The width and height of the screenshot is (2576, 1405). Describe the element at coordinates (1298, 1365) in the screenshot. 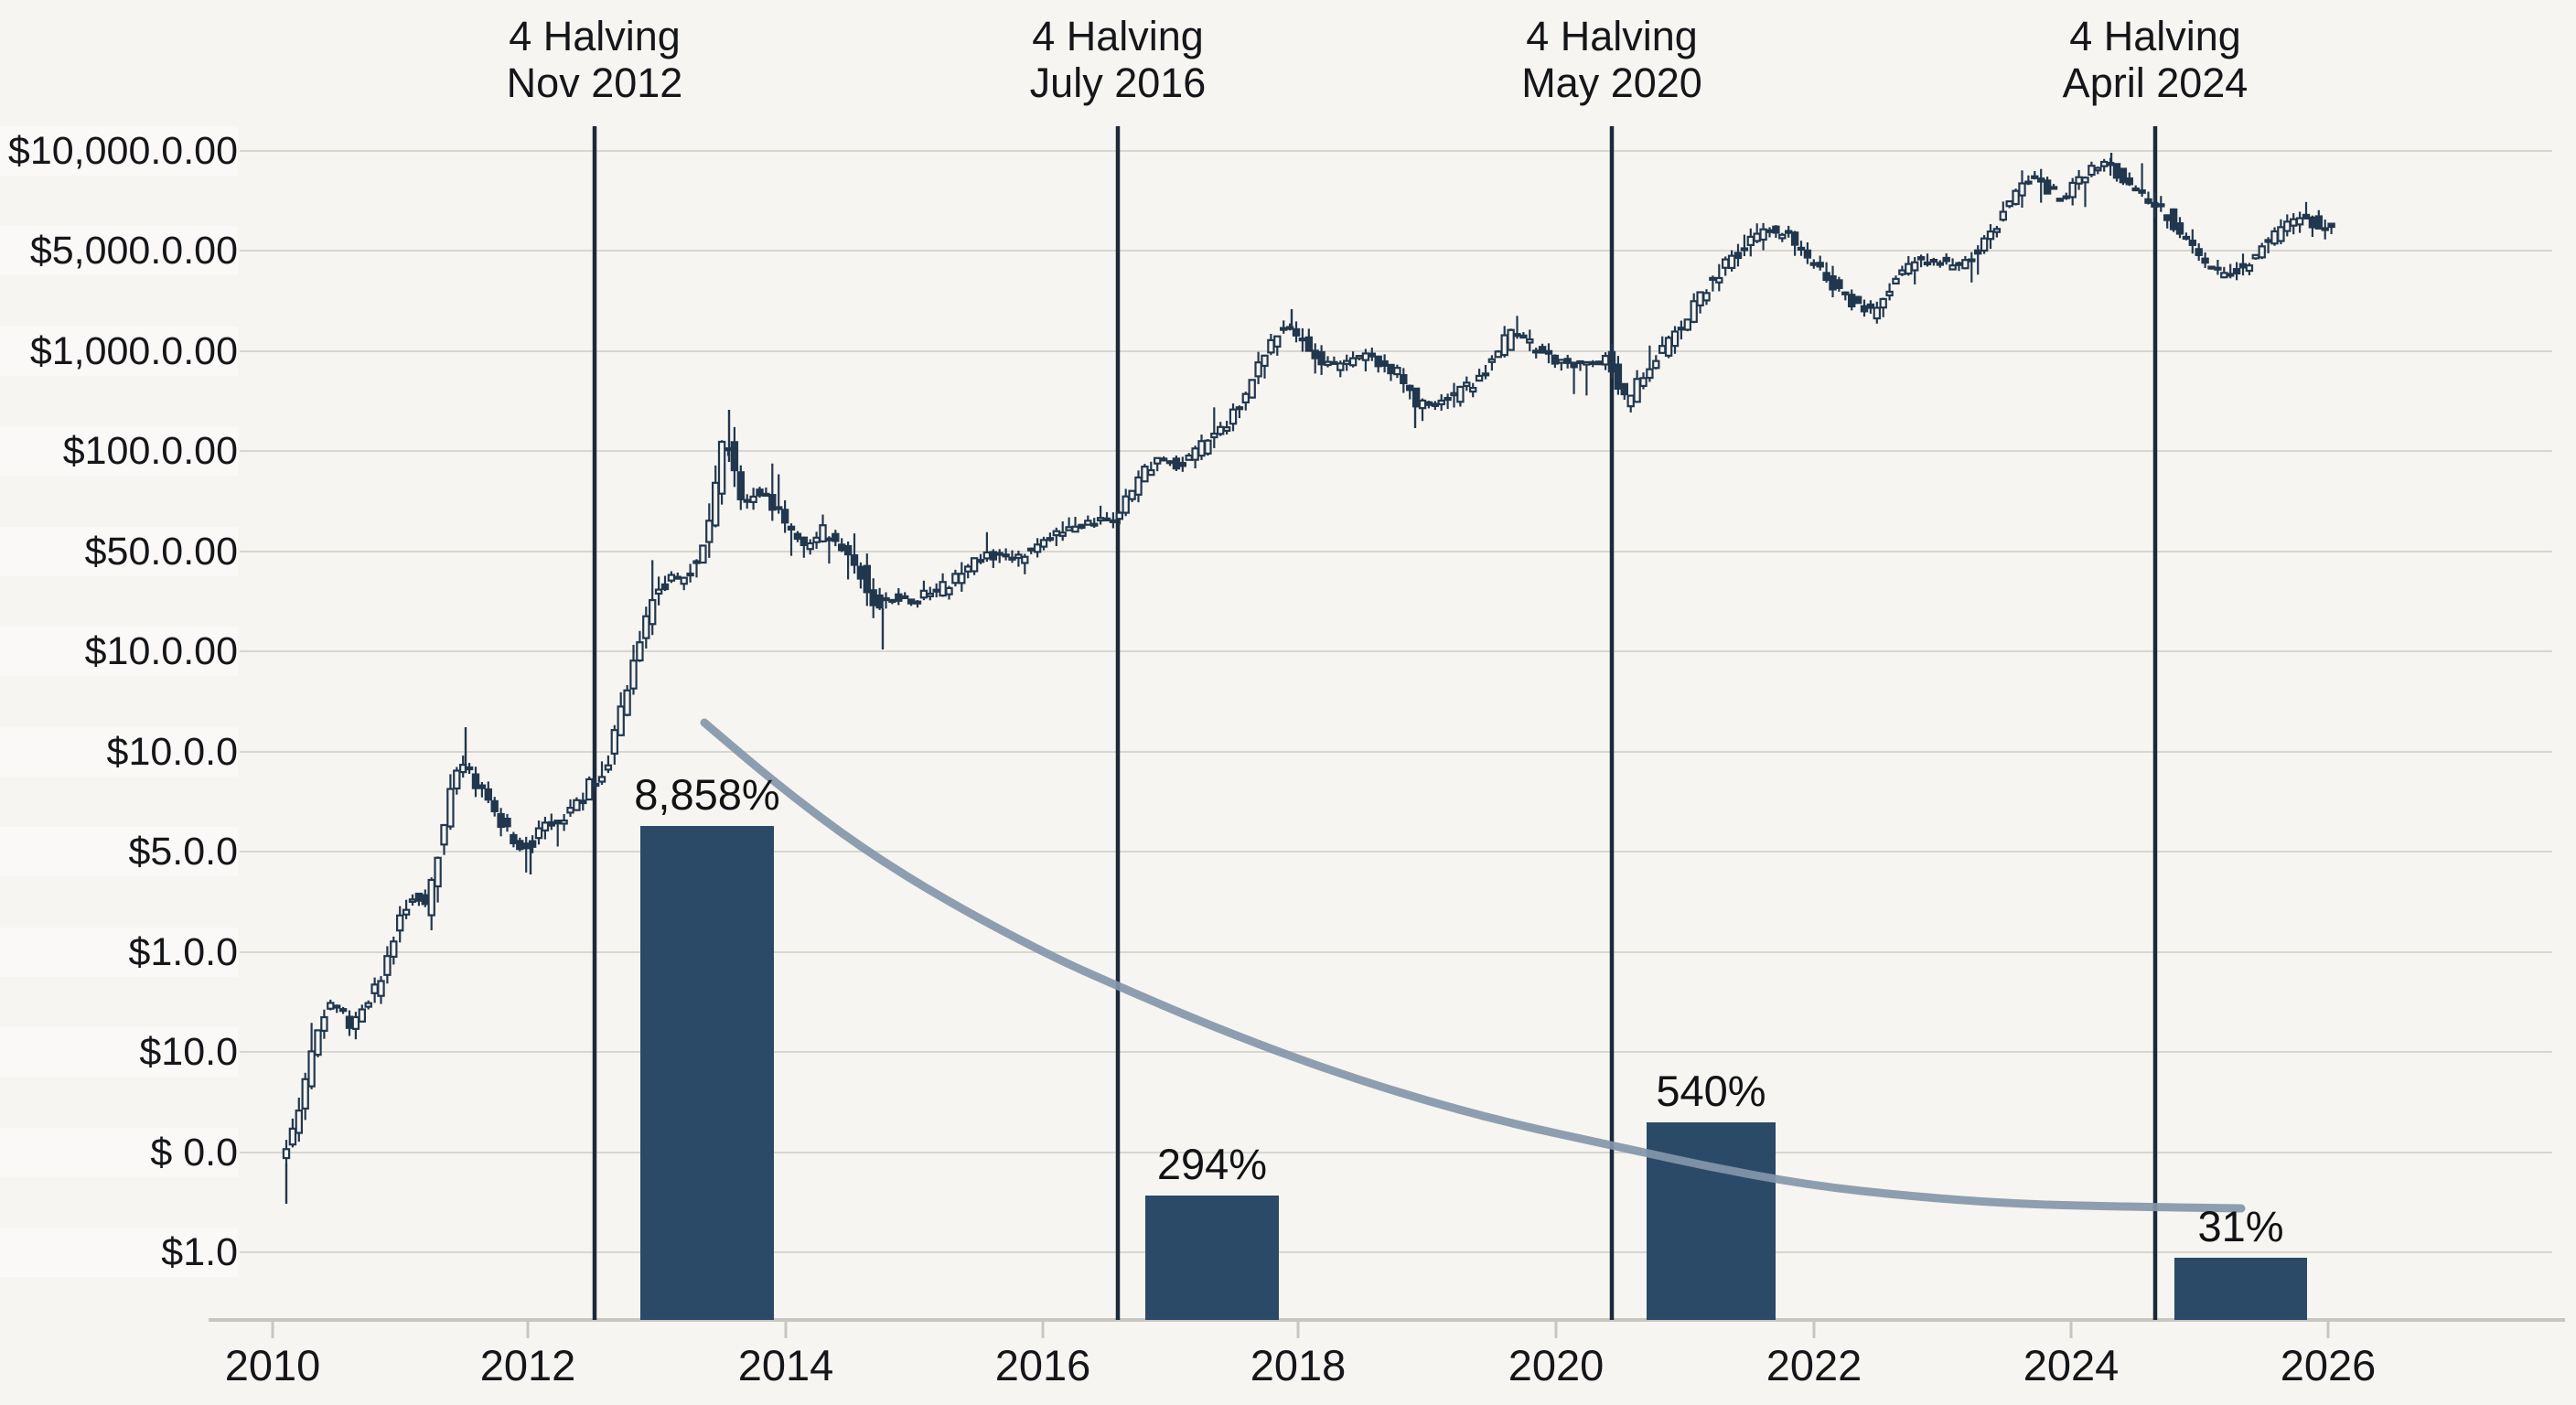

I see `x-axis-label: 2018` at that location.